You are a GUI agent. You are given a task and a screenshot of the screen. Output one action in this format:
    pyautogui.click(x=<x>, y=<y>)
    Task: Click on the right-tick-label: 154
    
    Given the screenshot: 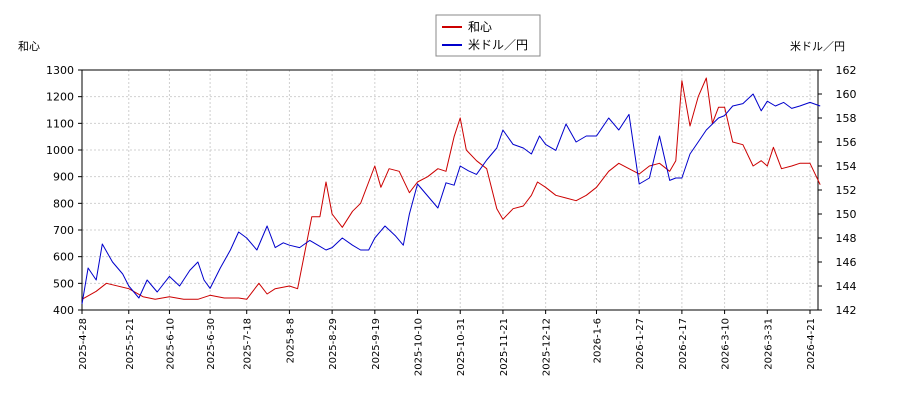 What is the action you would take?
    pyautogui.click(x=846, y=166)
    